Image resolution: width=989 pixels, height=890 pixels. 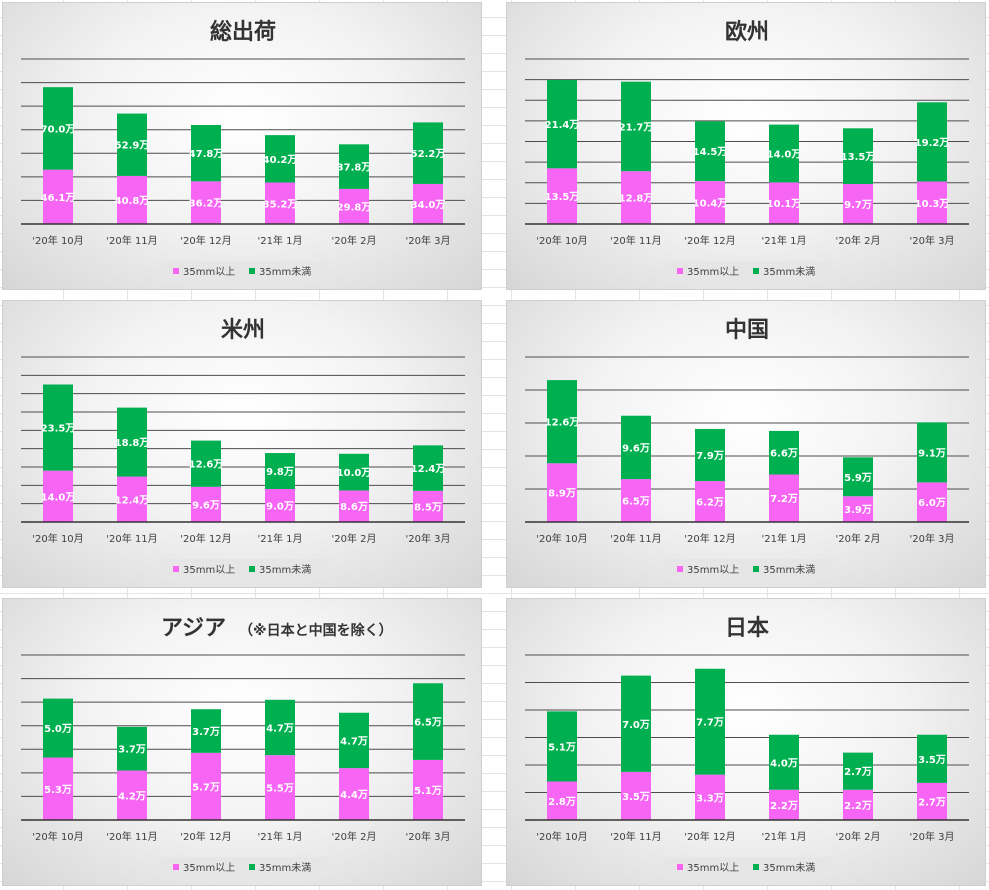 I want to click on data-label: 35.2万, so click(x=280, y=204).